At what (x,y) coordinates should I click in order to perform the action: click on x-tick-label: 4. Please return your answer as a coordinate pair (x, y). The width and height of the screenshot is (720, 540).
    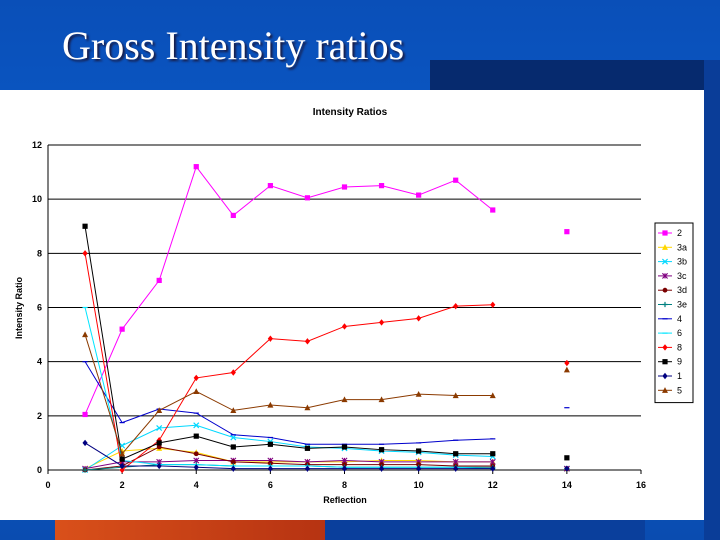
    Looking at the image, I should click on (196, 485).